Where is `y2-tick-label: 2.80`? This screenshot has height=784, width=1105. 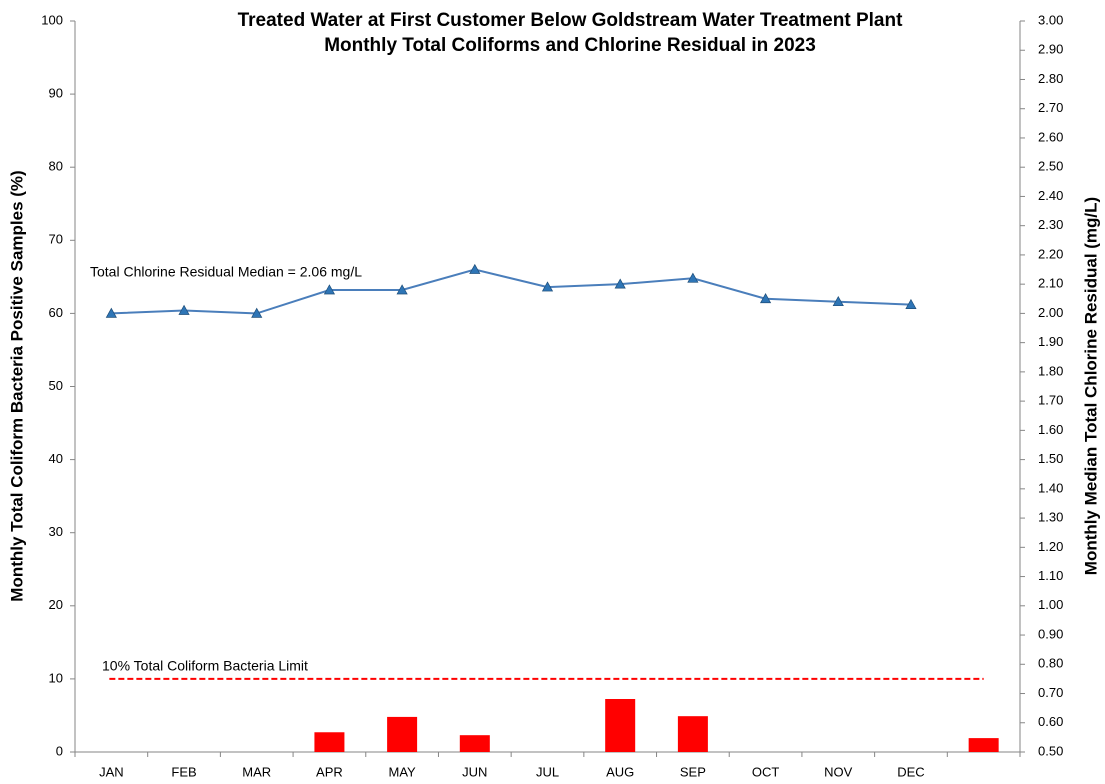 y2-tick-label: 2.80 is located at coordinates (1050, 78).